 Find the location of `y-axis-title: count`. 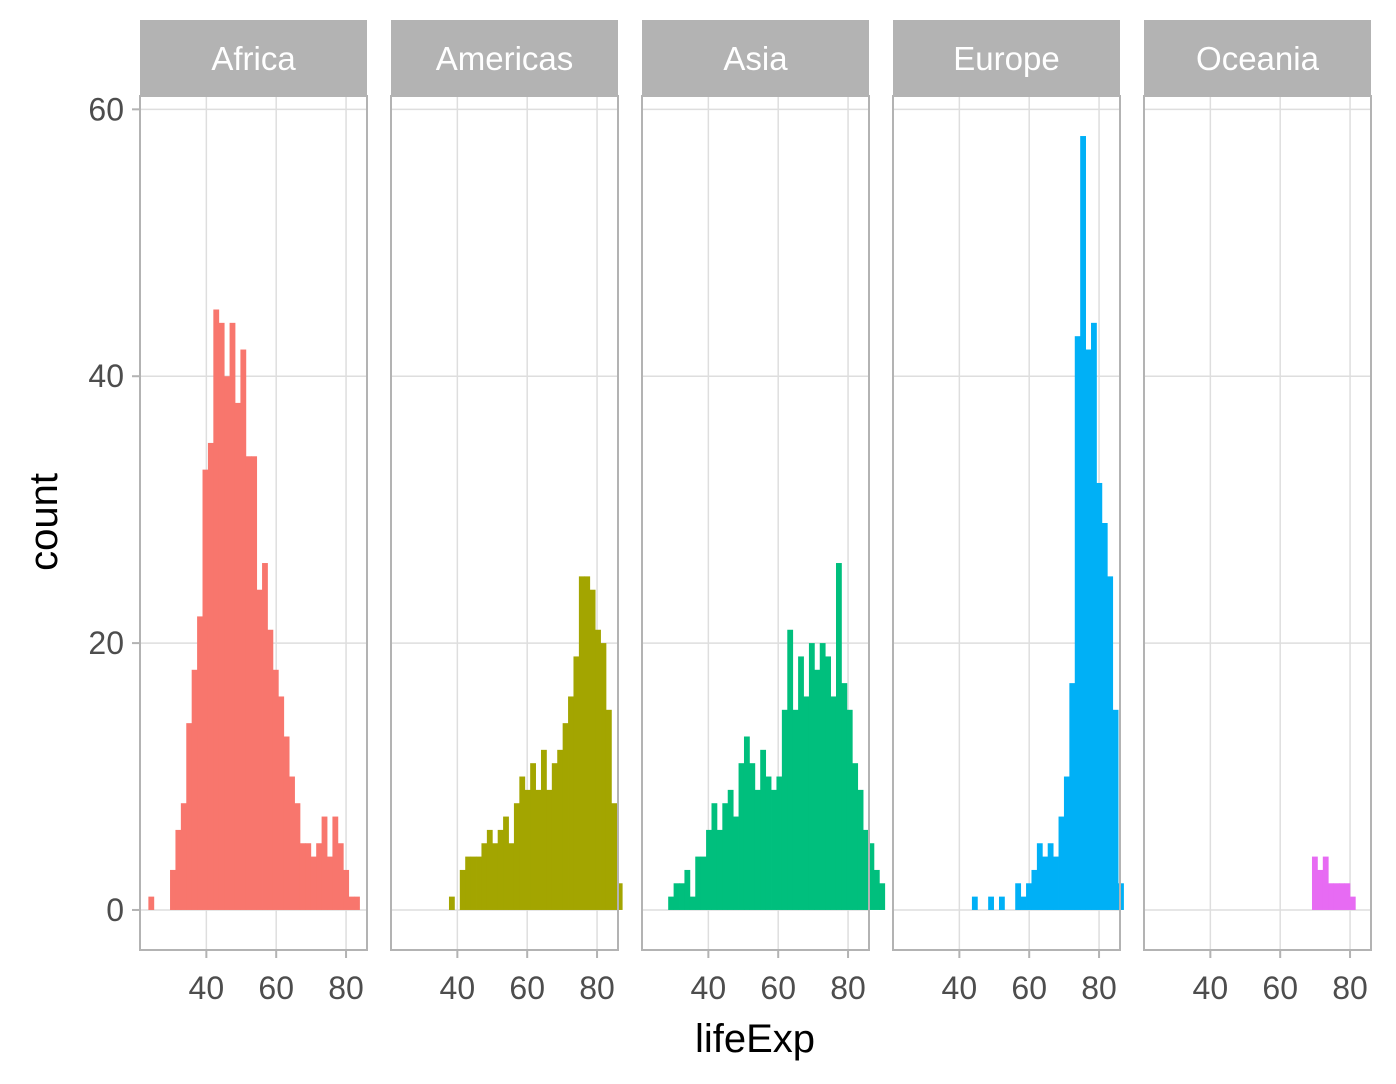

y-axis-title: count is located at coordinates (44, 522).